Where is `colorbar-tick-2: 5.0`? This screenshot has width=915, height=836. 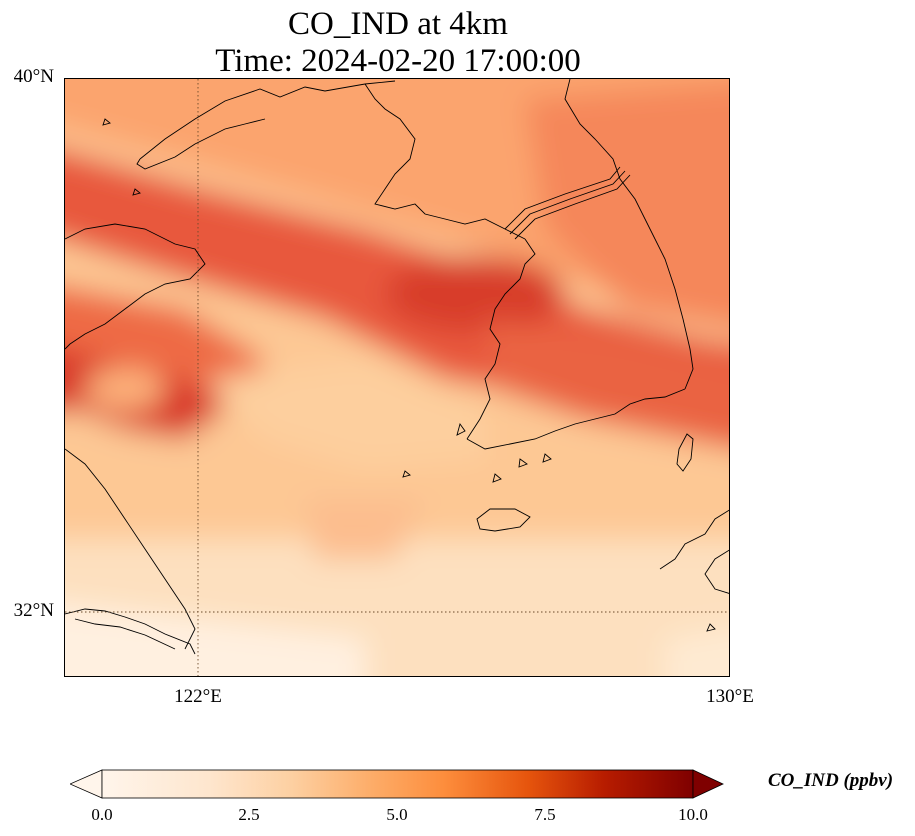
colorbar-tick-2: 5.0 is located at coordinates (397, 814).